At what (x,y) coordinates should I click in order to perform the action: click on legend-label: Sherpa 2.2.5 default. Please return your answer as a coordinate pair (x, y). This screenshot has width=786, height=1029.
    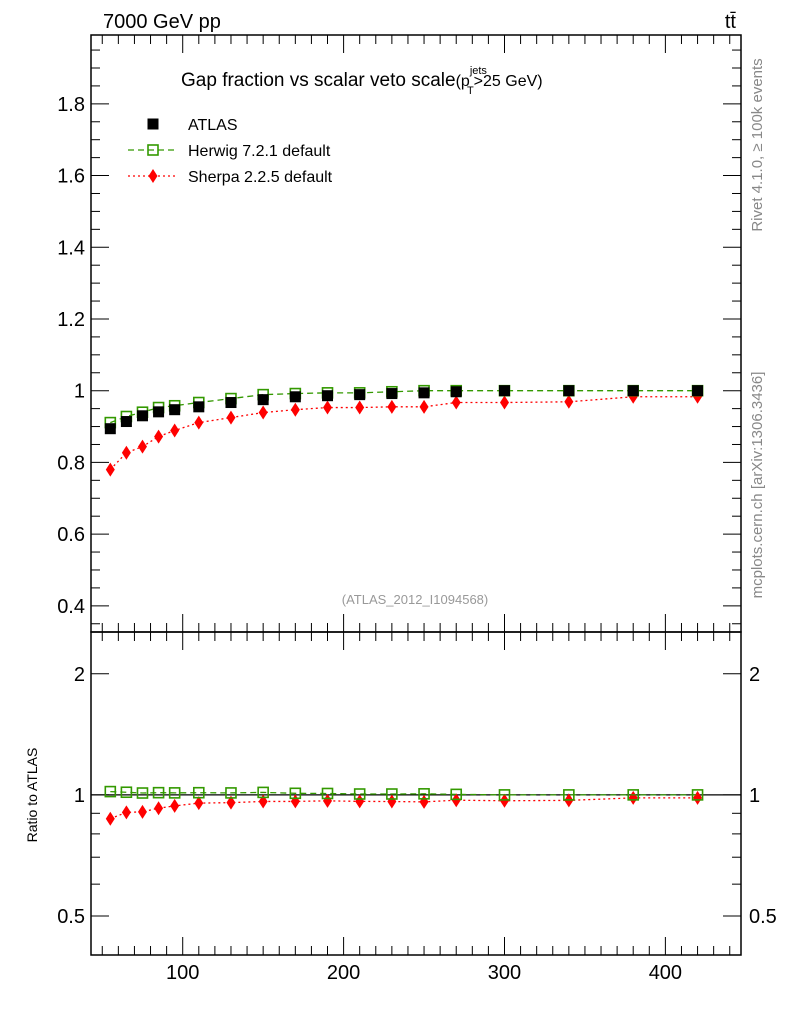
    Looking at the image, I should click on (260, 177).